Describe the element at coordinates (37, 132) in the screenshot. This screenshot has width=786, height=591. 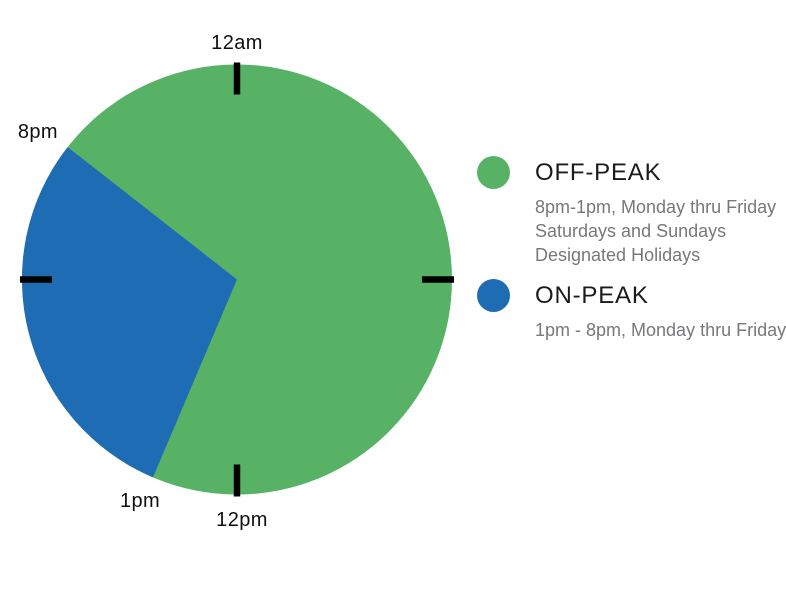
I see `clock-label-8pm: 8pm` at that location.